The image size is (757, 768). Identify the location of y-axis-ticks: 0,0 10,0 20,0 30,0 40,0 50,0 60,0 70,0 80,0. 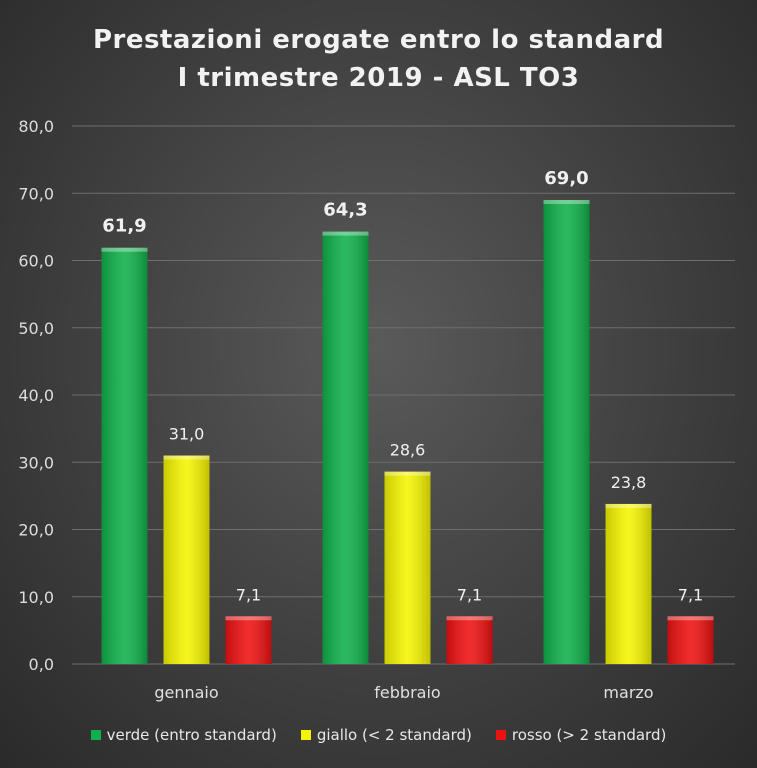
(36, 395).